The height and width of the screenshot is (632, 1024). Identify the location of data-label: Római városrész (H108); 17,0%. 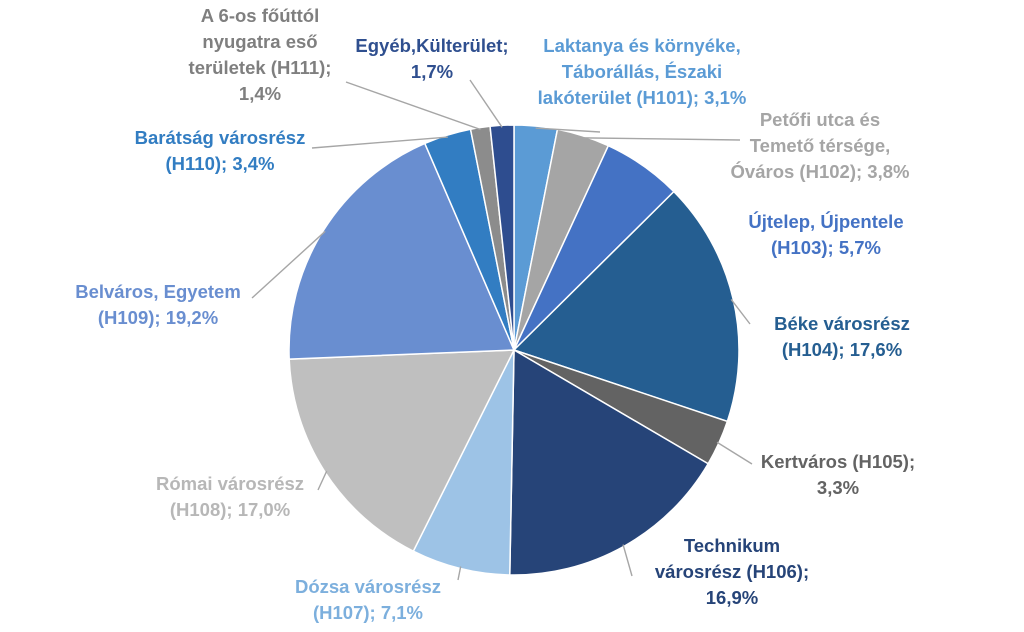
(230, 496).